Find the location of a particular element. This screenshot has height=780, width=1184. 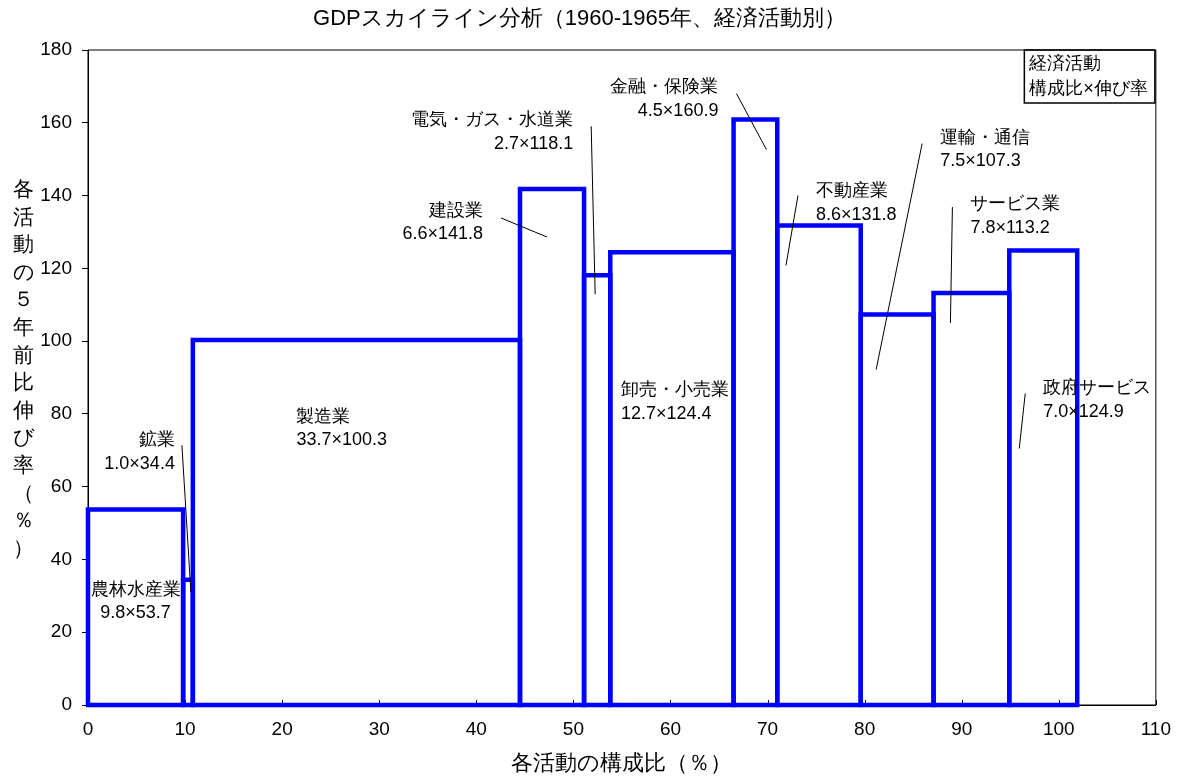

x-tick-label: 20 is located at coordinates (282, 728).